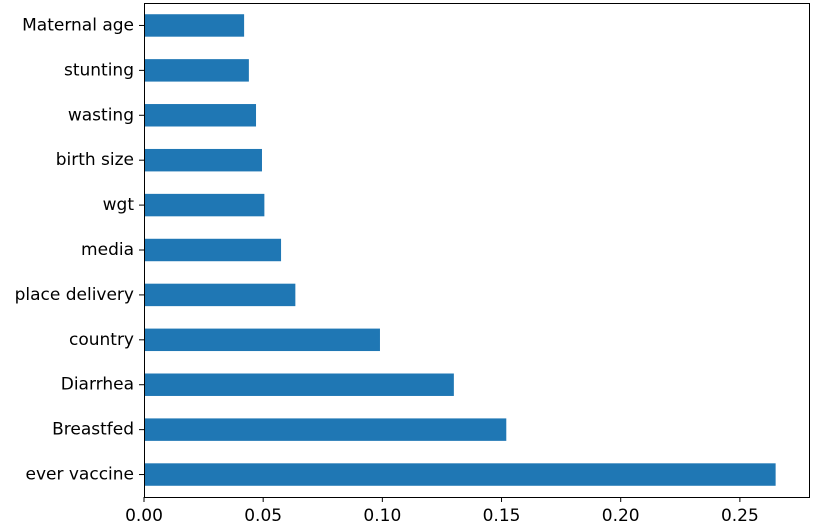 This screenshot has height=527, width=813. Describe the element at coordinates (196, 70) in the screenshot. I see `bar-stunting` at that location.